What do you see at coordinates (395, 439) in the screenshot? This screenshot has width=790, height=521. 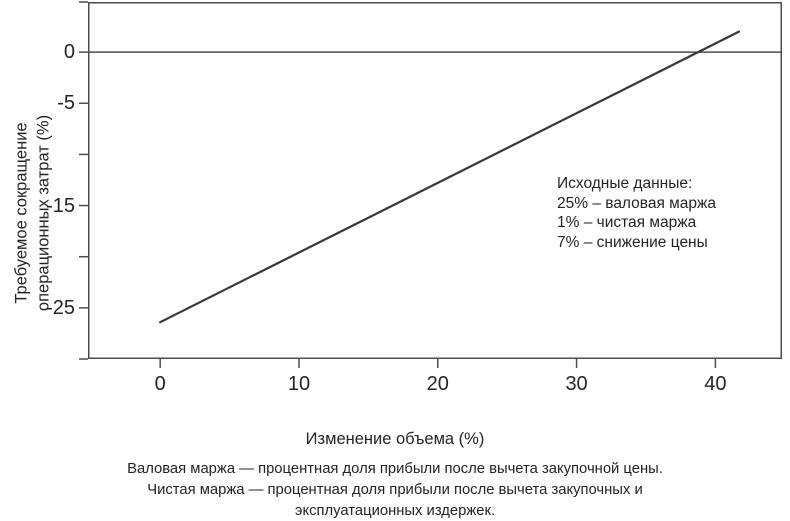 I see `x-axis-label: Изменение объема (%)` at bounding box center [395, 439].